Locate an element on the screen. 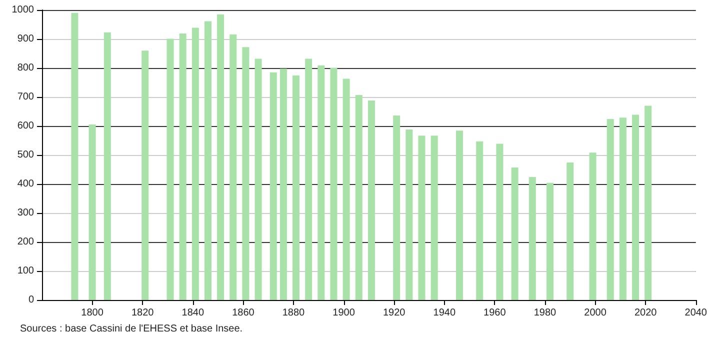  y-tick-label: 200 is located at coordinates (25, 242).